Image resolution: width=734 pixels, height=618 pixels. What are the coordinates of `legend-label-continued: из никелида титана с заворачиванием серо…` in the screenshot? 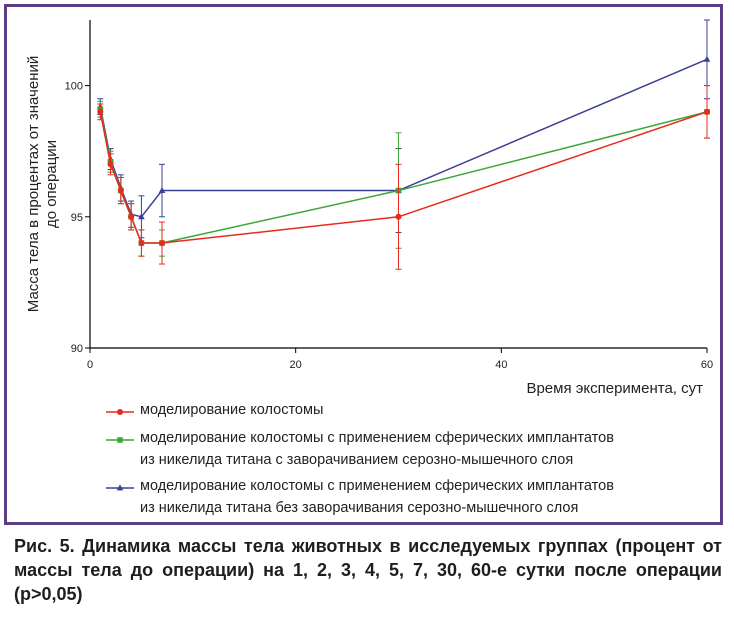 It's located at (357, 460).